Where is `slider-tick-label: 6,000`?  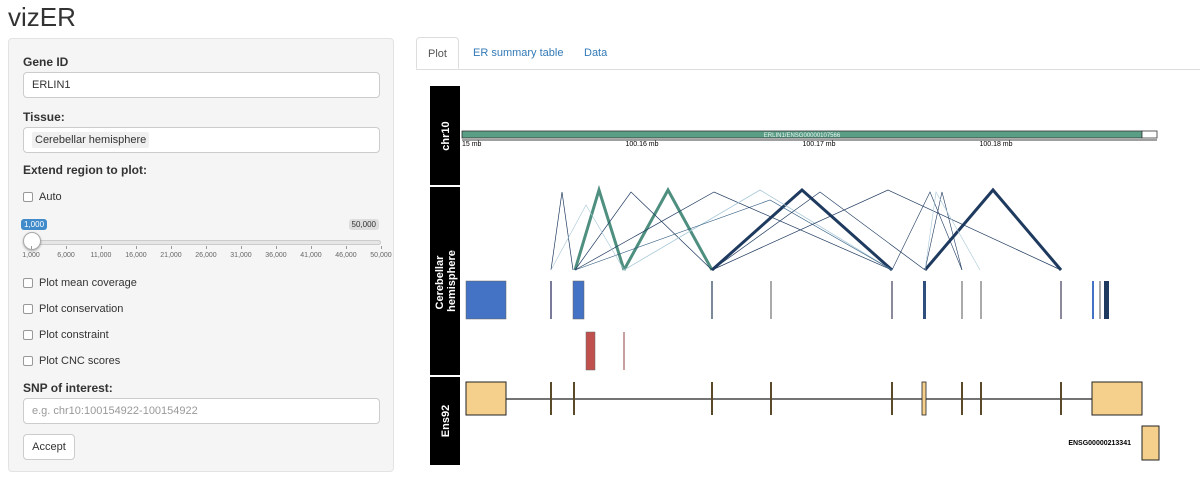
slider-tick-label: 6,000 is located at coordinates (66, 255).